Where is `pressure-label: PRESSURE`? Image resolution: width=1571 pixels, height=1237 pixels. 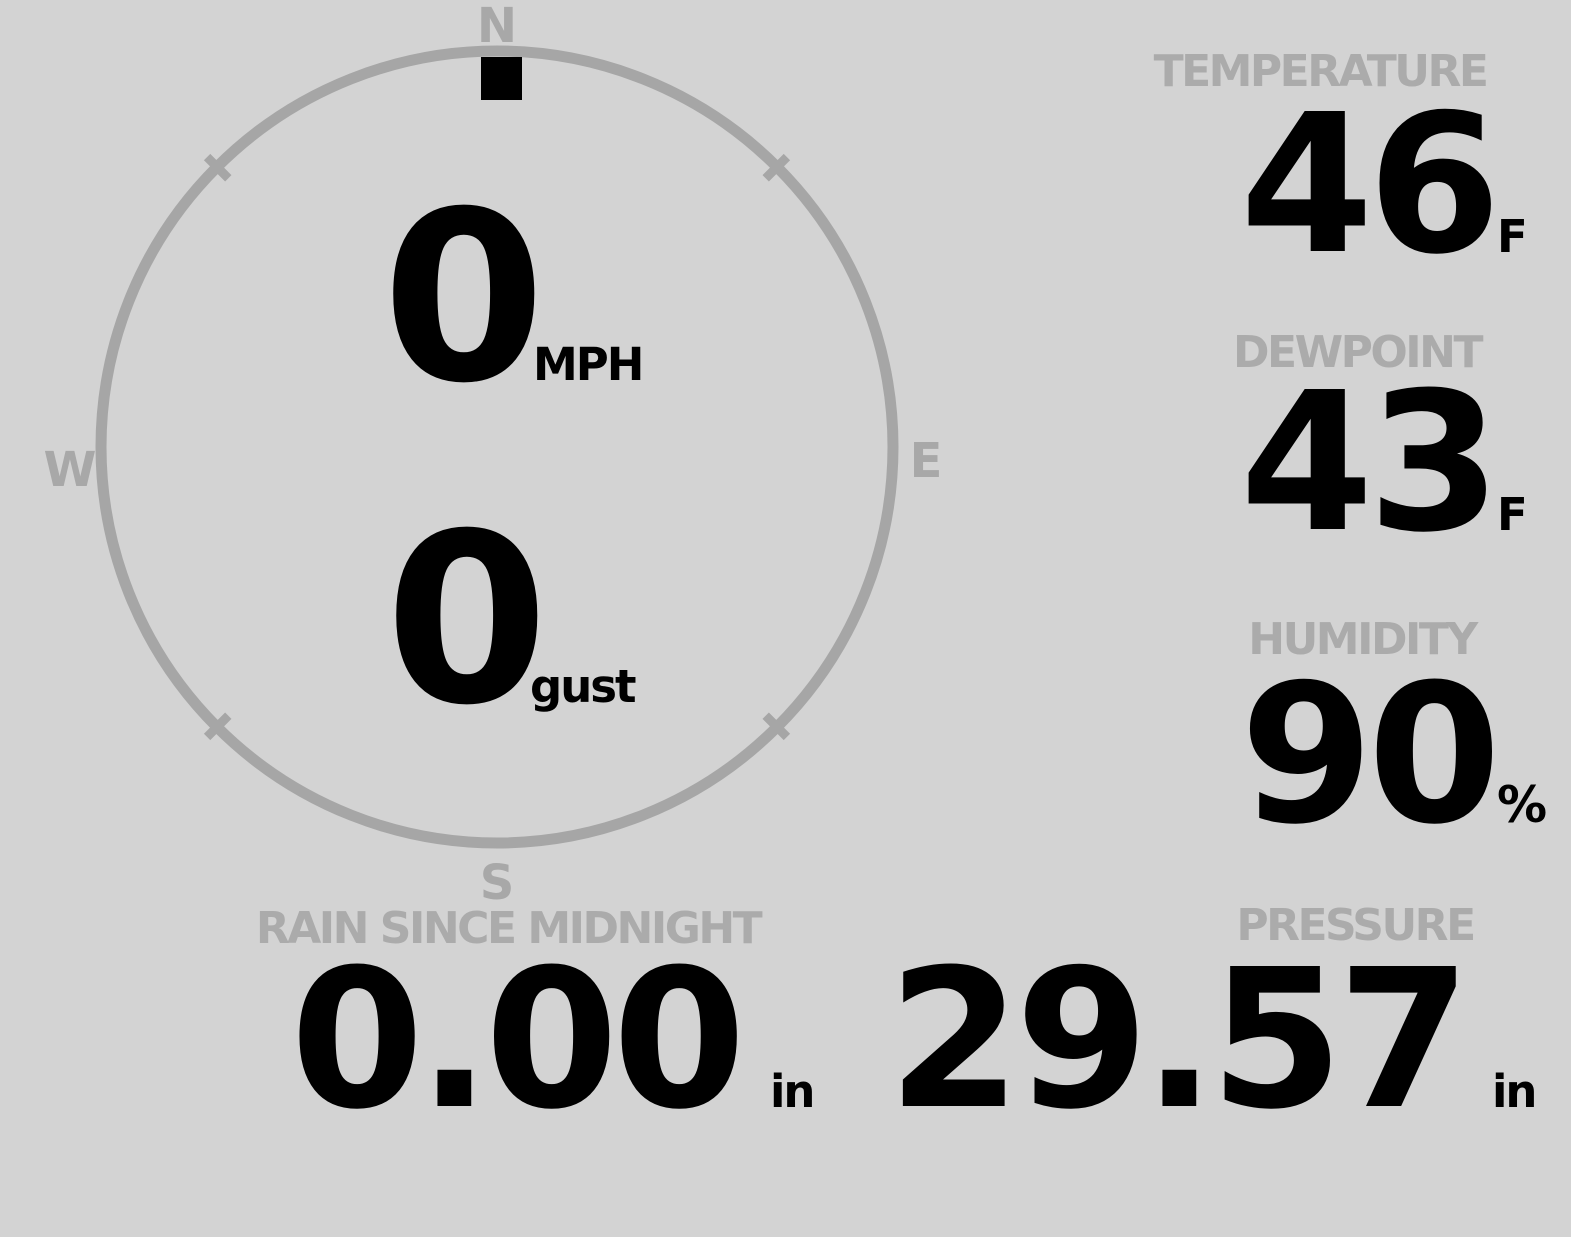 pressure-label: PRESSURE is located at coordinates (1356, 925).